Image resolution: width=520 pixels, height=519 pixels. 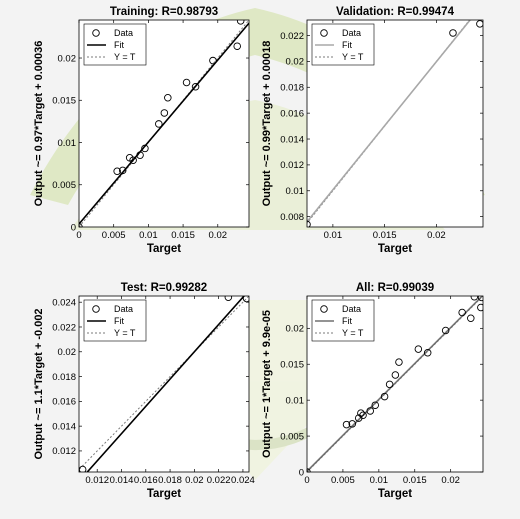 What do you see at coordinates (301, 472) in the screenshot?
I see `y-tick-label: 0` at bounding box center [301, 472].